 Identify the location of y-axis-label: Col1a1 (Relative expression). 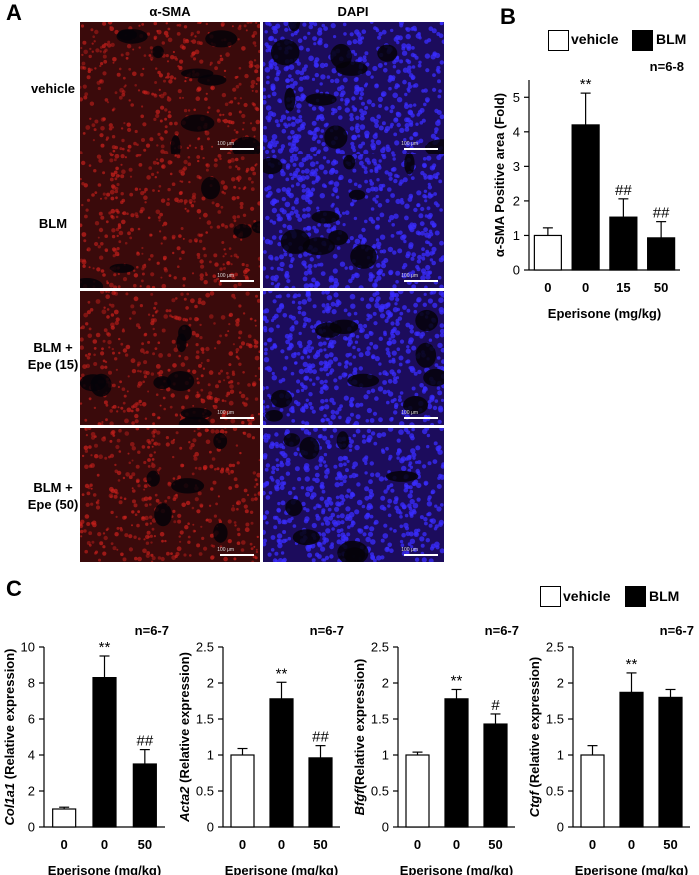
(9, 736).